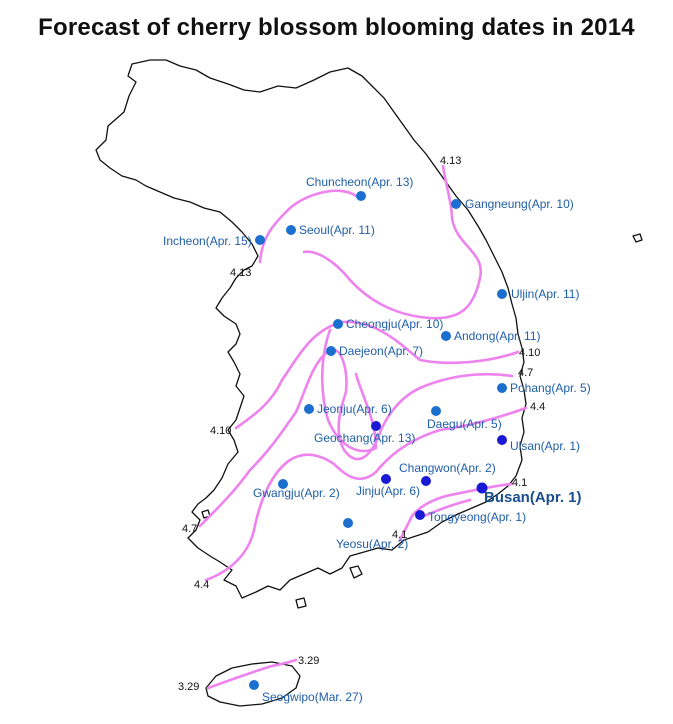 Image resolution: width=673 pixels, height=724 pixels. I want to click on city-dot-yeosu, so click(348, 523).